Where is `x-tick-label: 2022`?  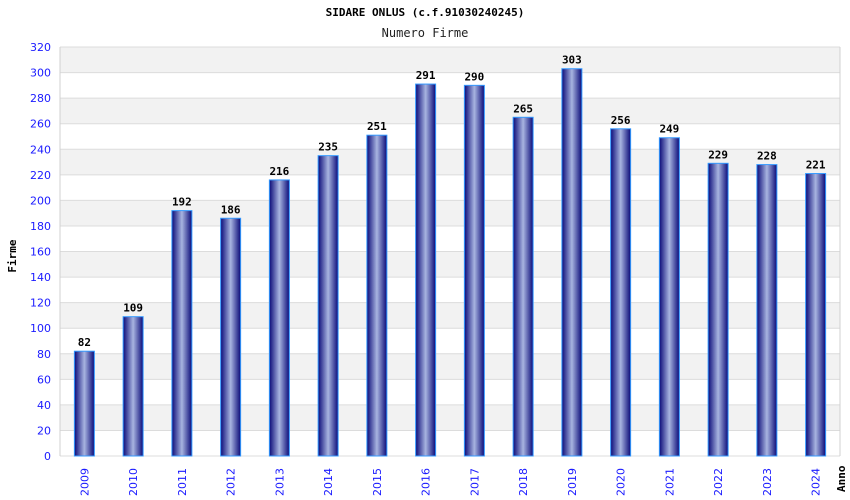 x-tick-label: 2022 is located at coordinates (718, 482).